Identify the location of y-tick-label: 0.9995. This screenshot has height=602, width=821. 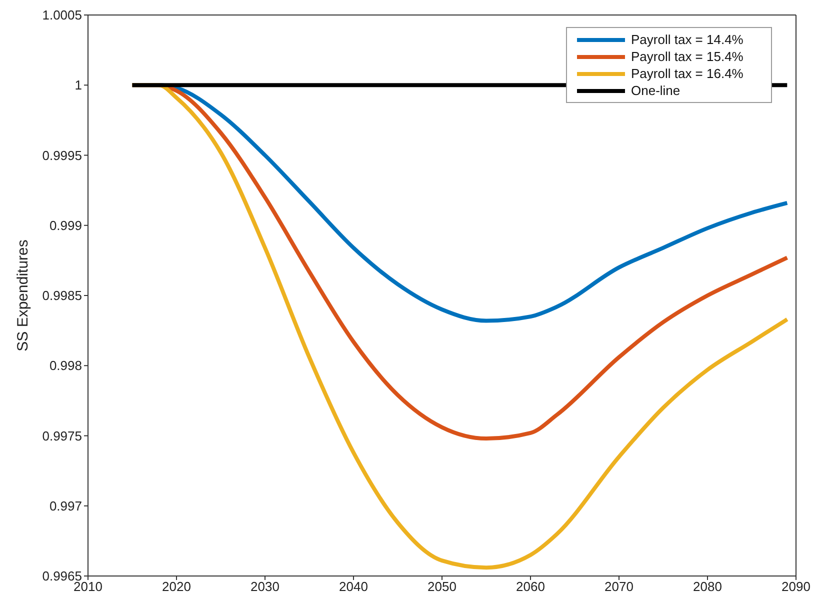
(62, 155).